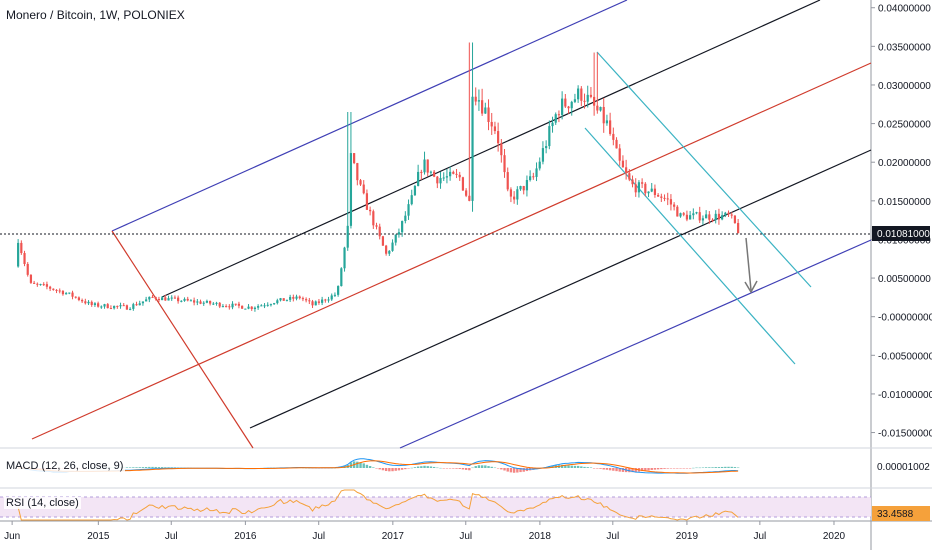 The image size is (932, 555). I want to click on time-tick-label: Jul, so click(759, 536).